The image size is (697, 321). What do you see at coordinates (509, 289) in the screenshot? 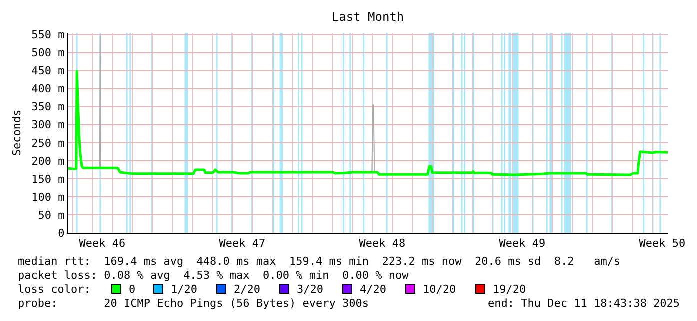
I see `legend-label: 19/20` at bounding box center [509, 289].